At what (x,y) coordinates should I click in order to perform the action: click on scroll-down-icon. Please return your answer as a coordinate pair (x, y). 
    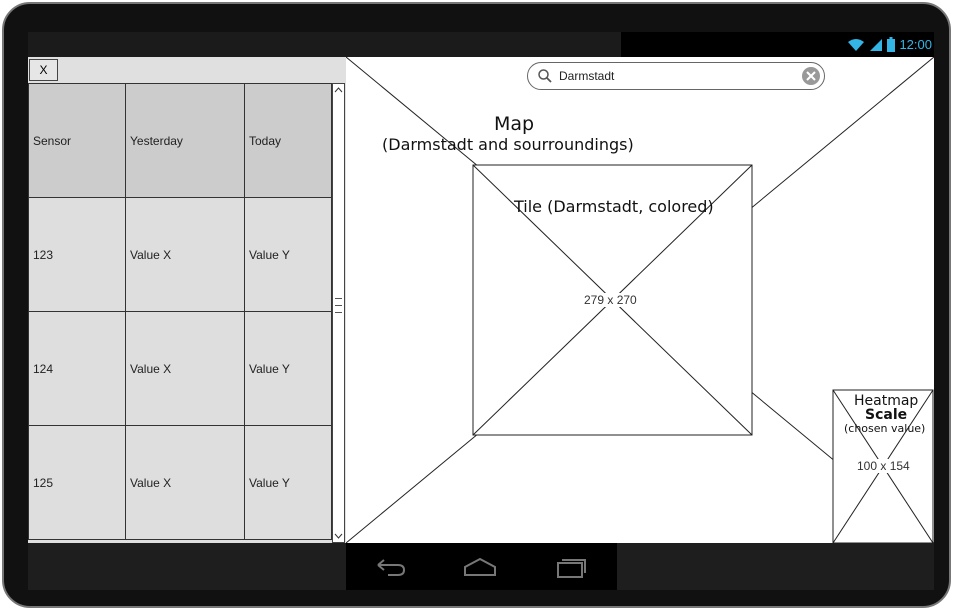
    Looking at the image, I should click on (338, 536).